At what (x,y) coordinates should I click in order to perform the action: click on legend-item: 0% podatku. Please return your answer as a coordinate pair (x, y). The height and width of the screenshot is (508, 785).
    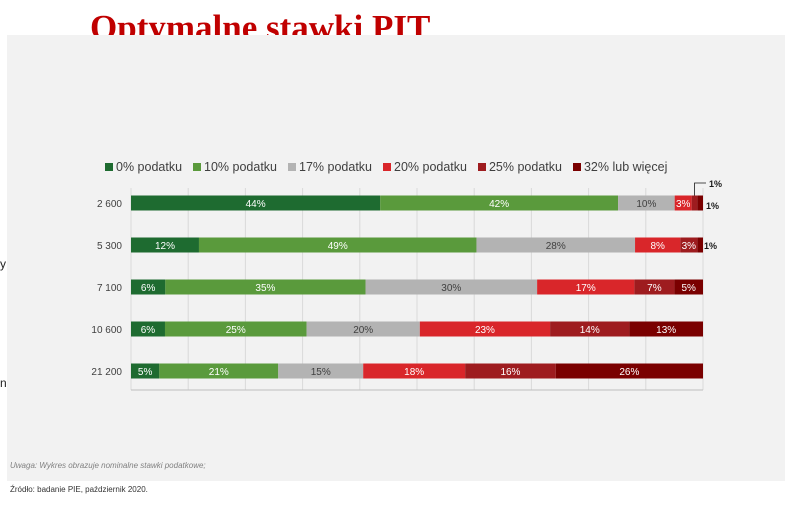
    Looking at the image, I should click on (143, 167).